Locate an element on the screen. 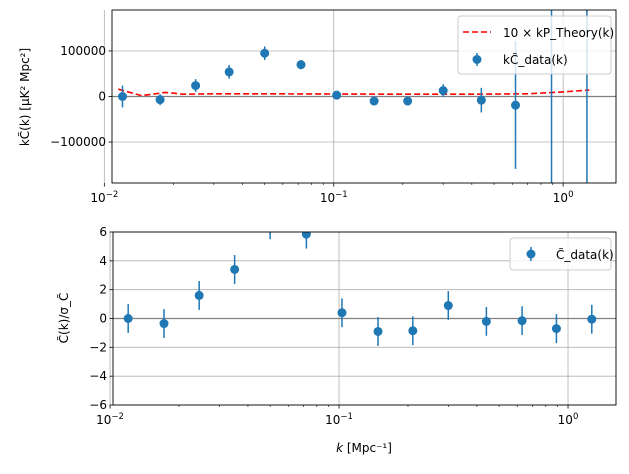  bottom-x-axis-label: k [Mpc⁻¹] is located at coordinates (364, 448).